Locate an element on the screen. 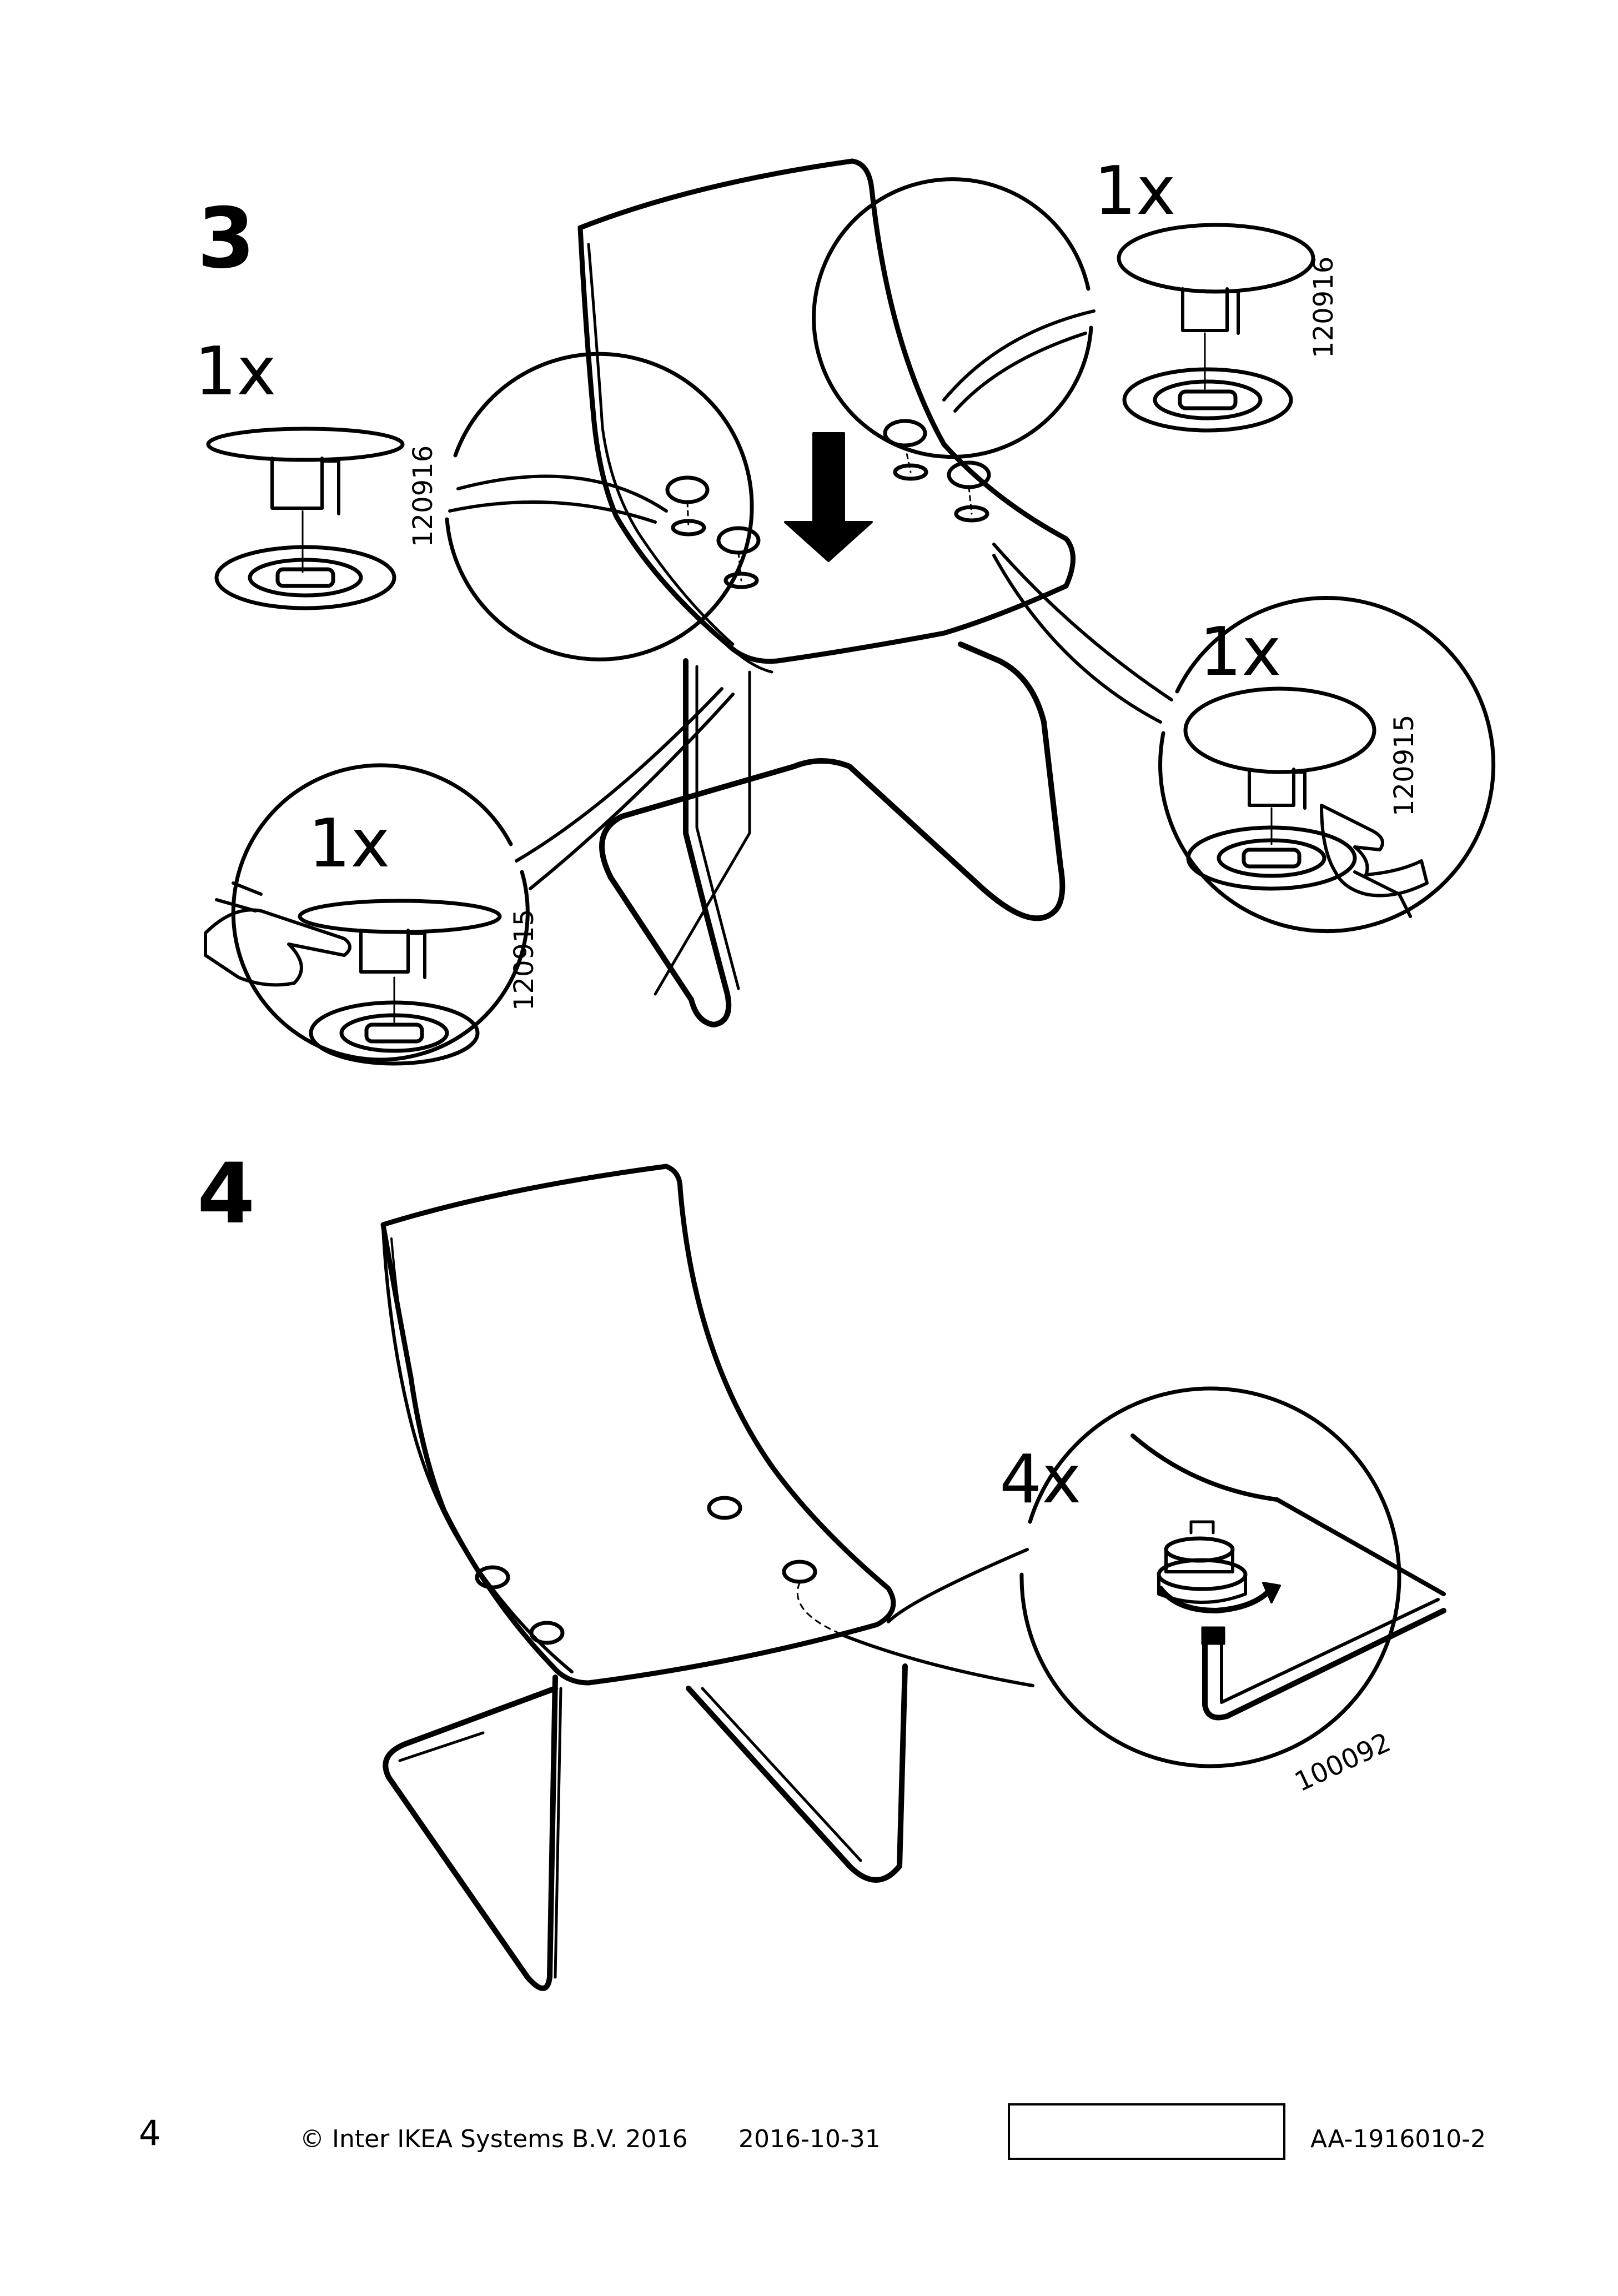 The height and width of the screenshot is (2296, 1618). step-number-3: 3 is located at coordinates (226, 239).